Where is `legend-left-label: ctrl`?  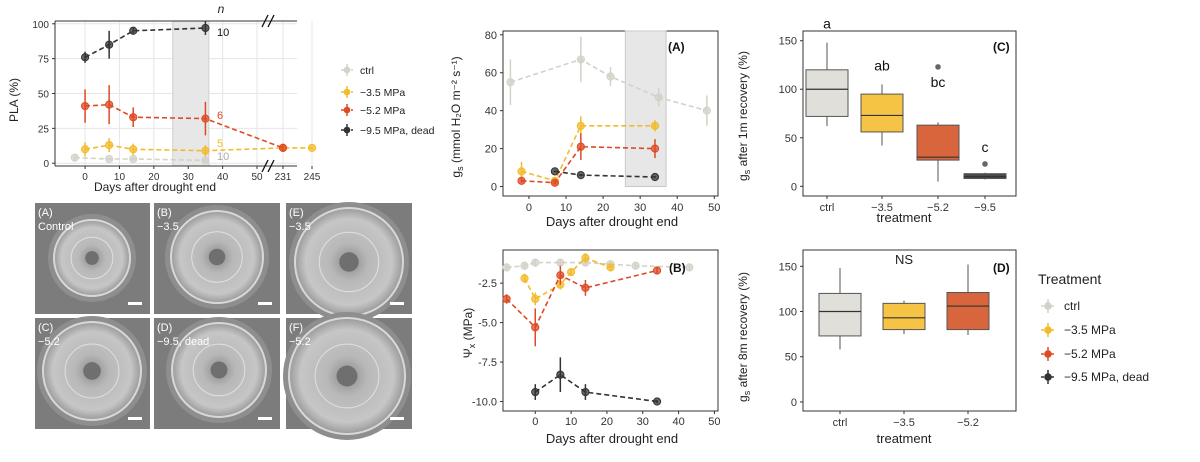 legend-left-label: ctrl is located at coordinates (367, 71).